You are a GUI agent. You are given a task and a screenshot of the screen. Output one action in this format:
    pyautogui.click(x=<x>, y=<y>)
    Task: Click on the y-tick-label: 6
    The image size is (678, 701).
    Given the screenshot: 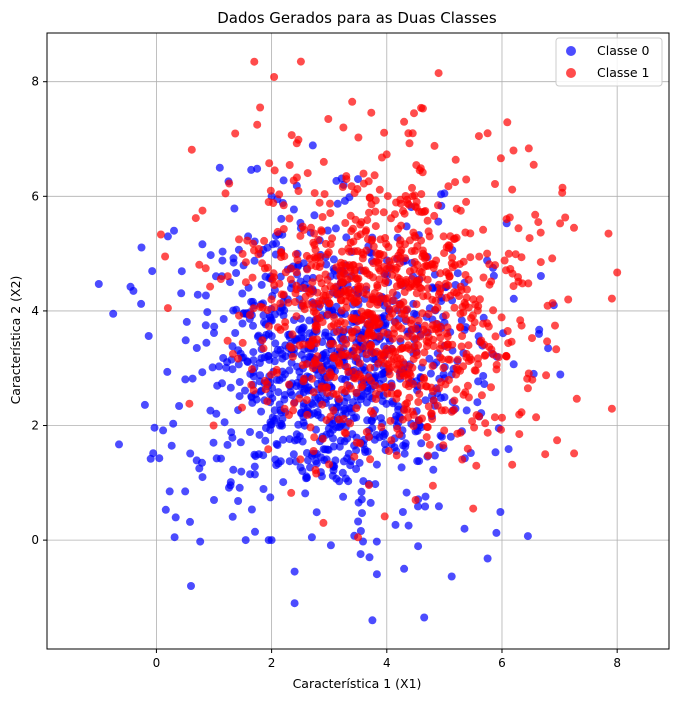 What is the action you would take?
    pyautogui.click(x=35, y=196)
    